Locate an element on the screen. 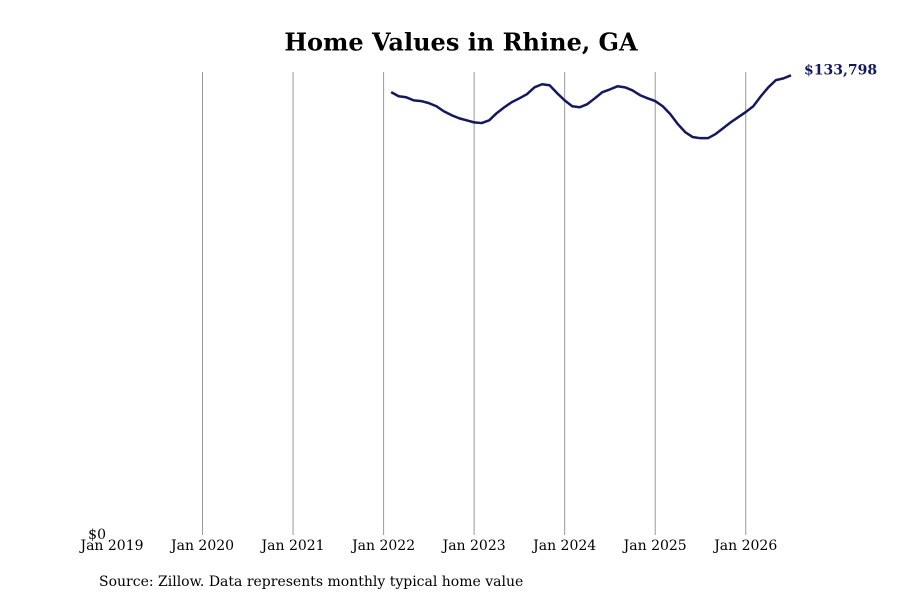 This screenshot has height=600, width=900. end-value-label: $133,798 is located at coordinates (840, 70).